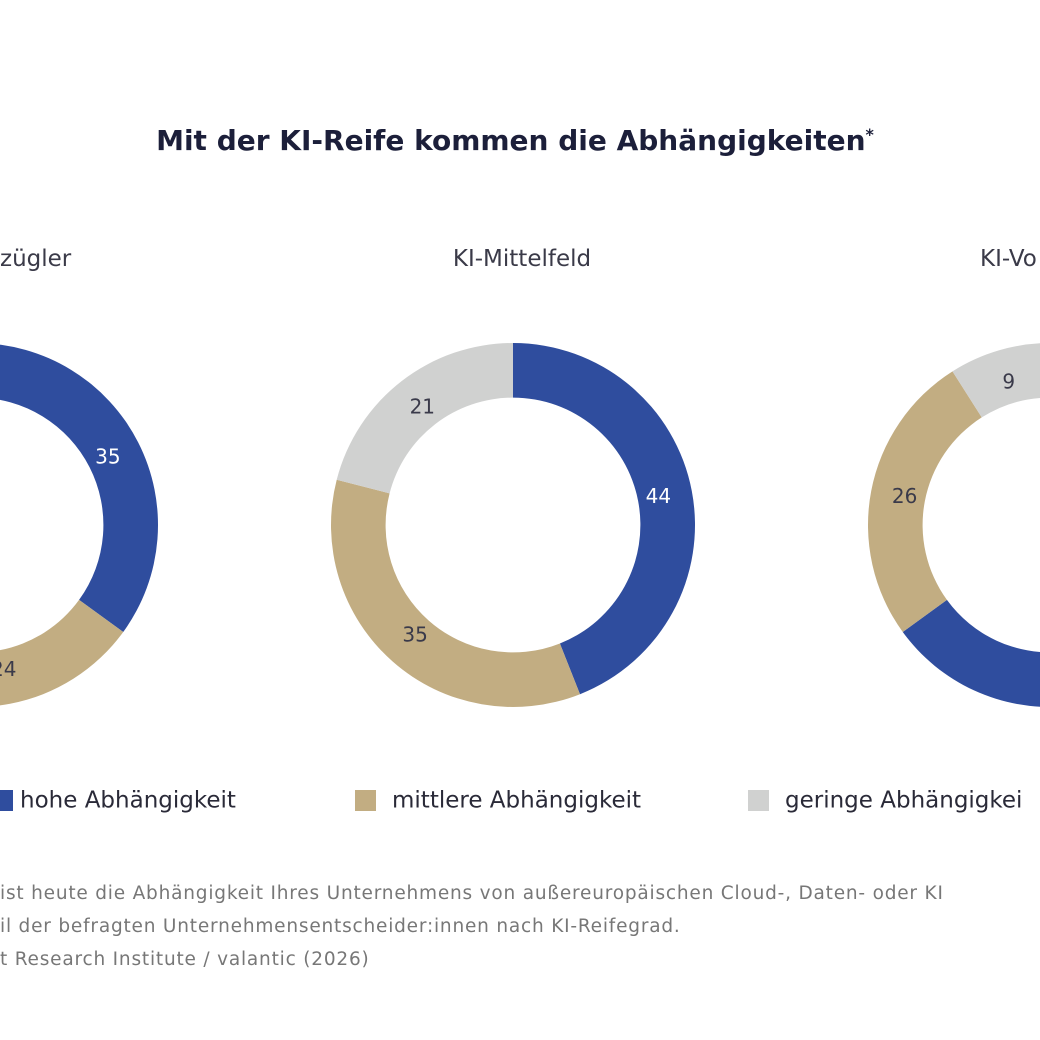 The height and width of the screenshot is (1040, 1040). I want to click on pie-title: zügler, so click(36, 259).